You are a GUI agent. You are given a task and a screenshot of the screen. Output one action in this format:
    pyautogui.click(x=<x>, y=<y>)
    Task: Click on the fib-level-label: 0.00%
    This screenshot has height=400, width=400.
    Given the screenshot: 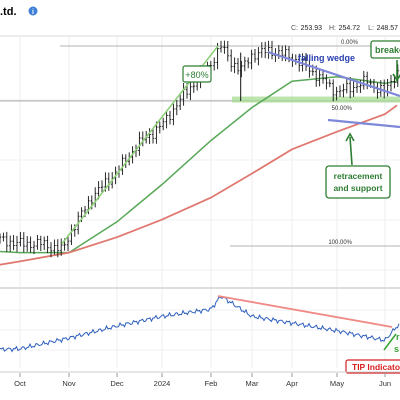 What is the action you would take?
    pyautogui.click(x=350, y=43)
    